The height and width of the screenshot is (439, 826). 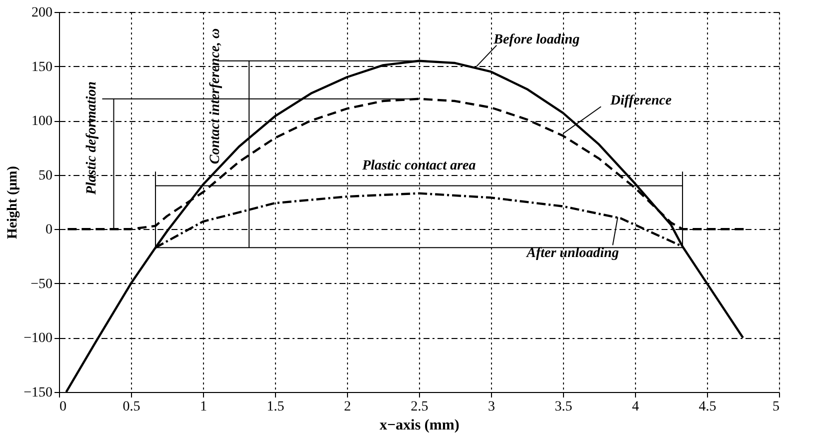 What do you see at coordinates (203, 407) in the screenshot?
I see `x-tick-label: 1` at bounding box center [203, 407].